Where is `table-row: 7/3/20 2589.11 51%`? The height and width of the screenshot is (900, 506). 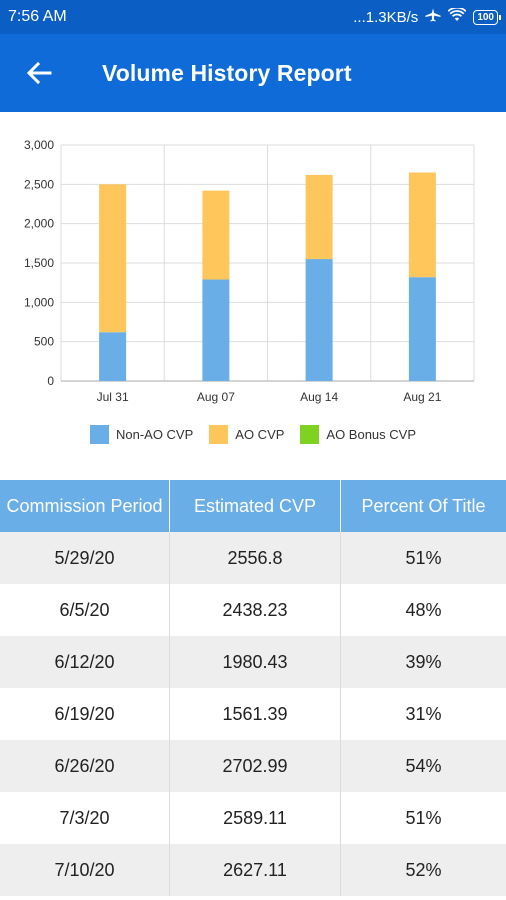
table-row: 7/3/20 2589.11 51% is located at coordinates (253, 818).